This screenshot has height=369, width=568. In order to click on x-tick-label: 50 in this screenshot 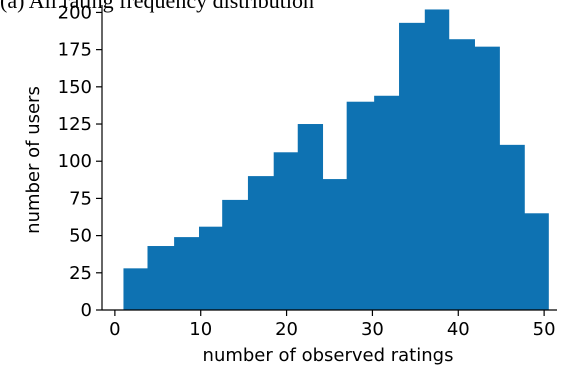, I will do `click(544, 329)`.